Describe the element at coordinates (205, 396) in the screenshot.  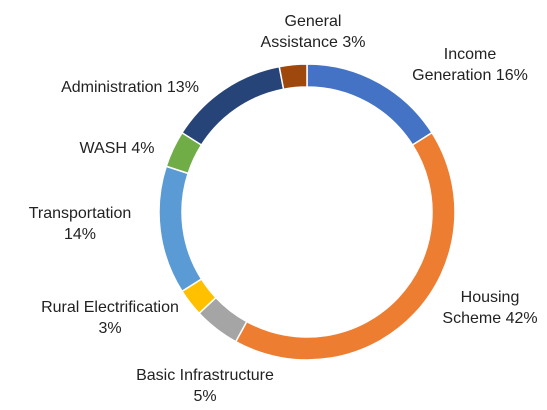
I see `value-label: 5%` at that location.